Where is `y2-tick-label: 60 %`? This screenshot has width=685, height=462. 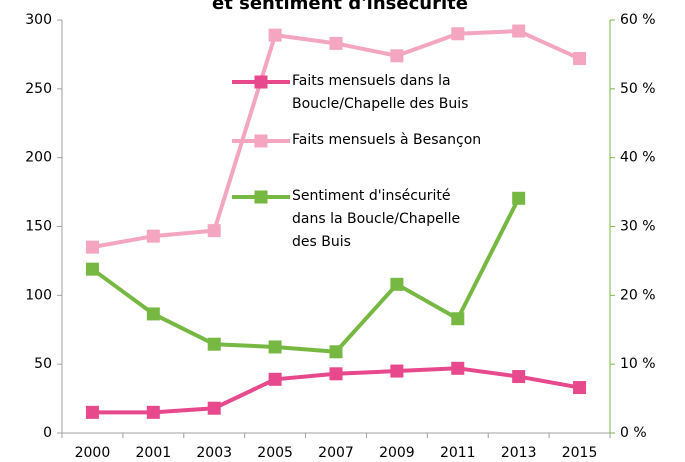 y2-tick-label: 60 % is located at coordinates (638, 20).